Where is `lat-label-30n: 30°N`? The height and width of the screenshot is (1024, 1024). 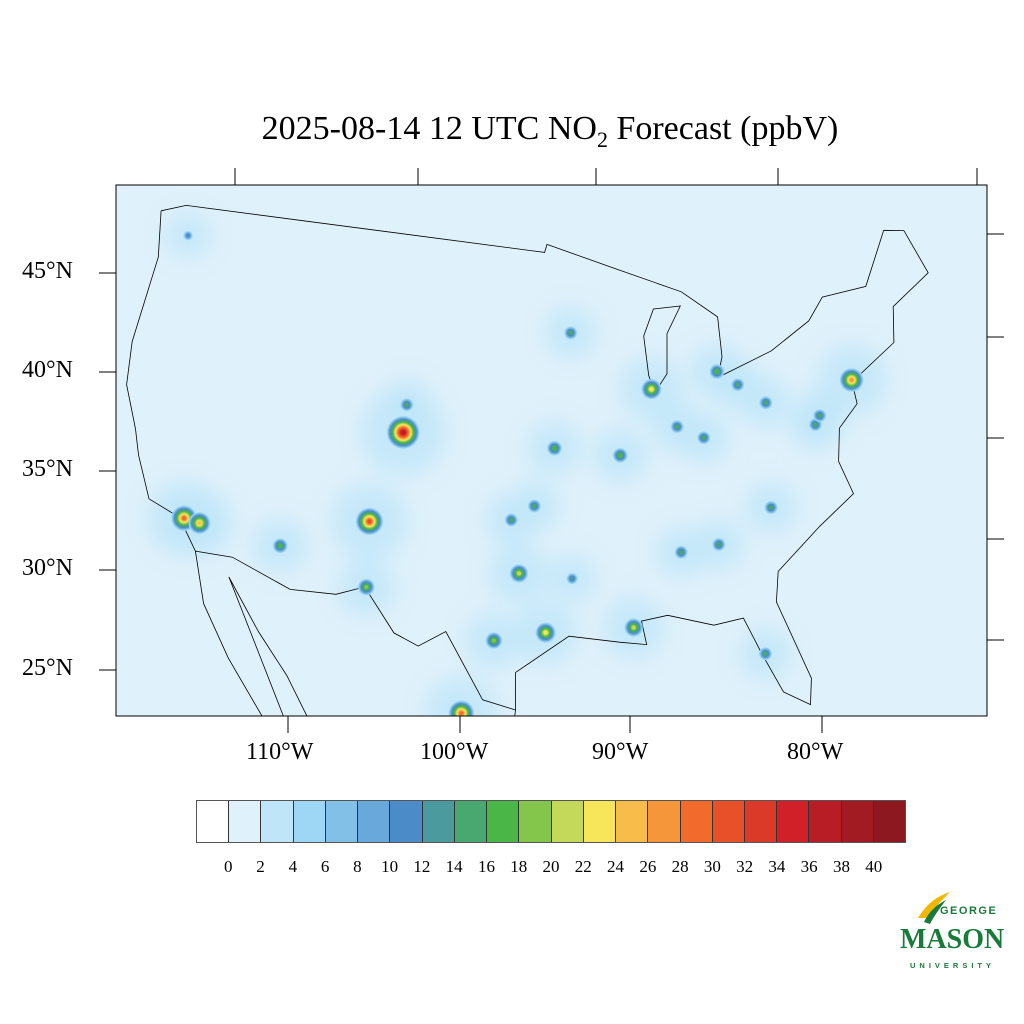 lat-label-30n: 30°N is located at coordinates (47, 568).